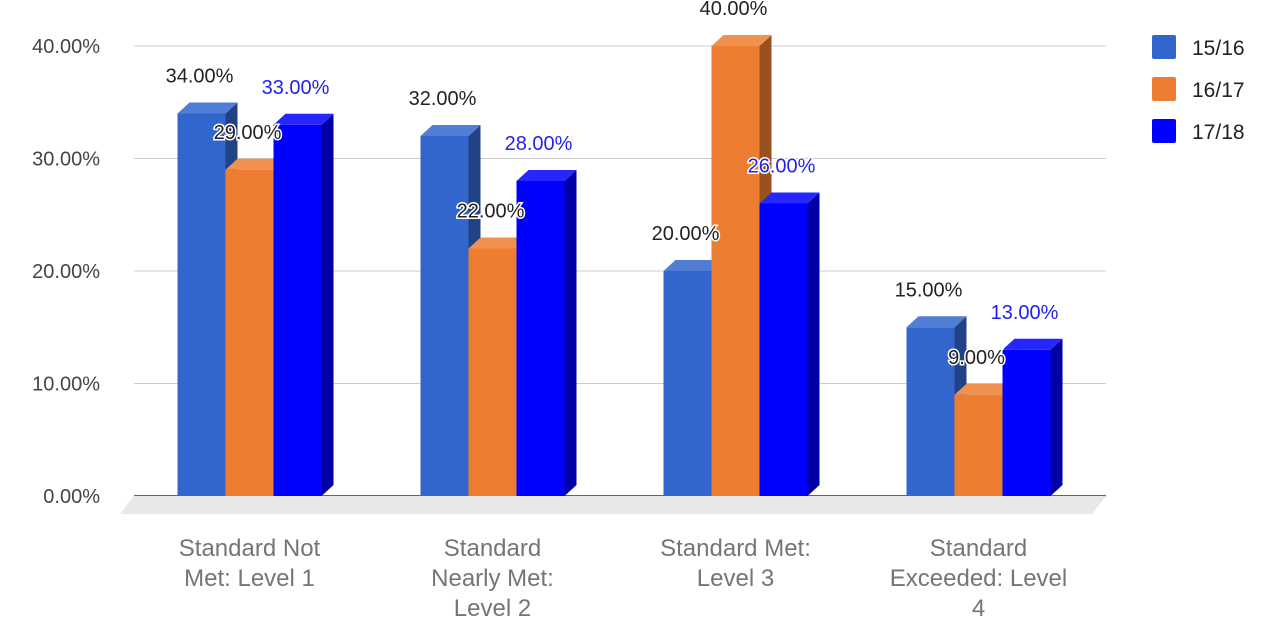 This screenshot has width=1272, height=624. What do you see at coordinates (539, 144) in the screenshot?
I see `data-label: 28.00%` at bounding box center [539, 144].